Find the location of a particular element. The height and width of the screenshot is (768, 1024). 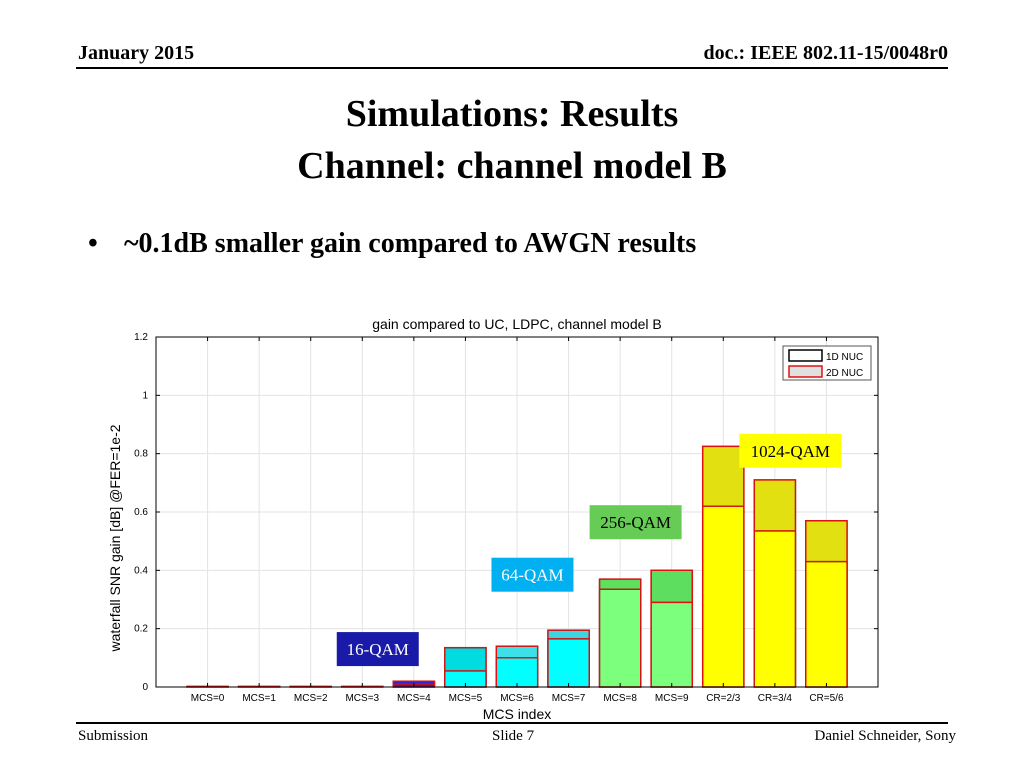

legend-swatch-1d is located at coordinates (805, 355).